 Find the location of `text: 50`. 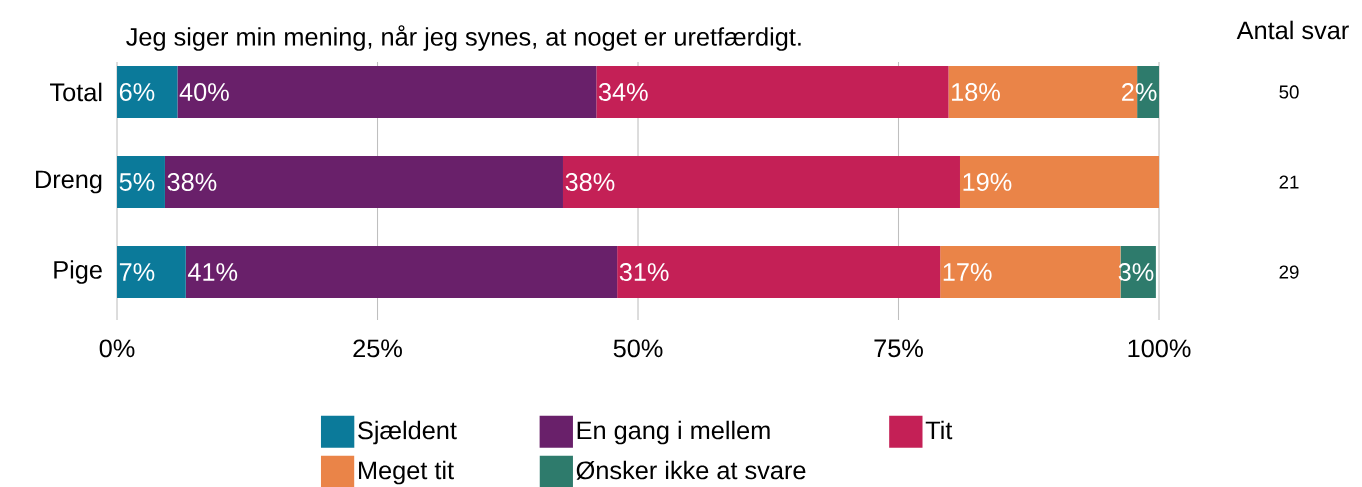

text: 50 is located at coordinates (1289, 92).